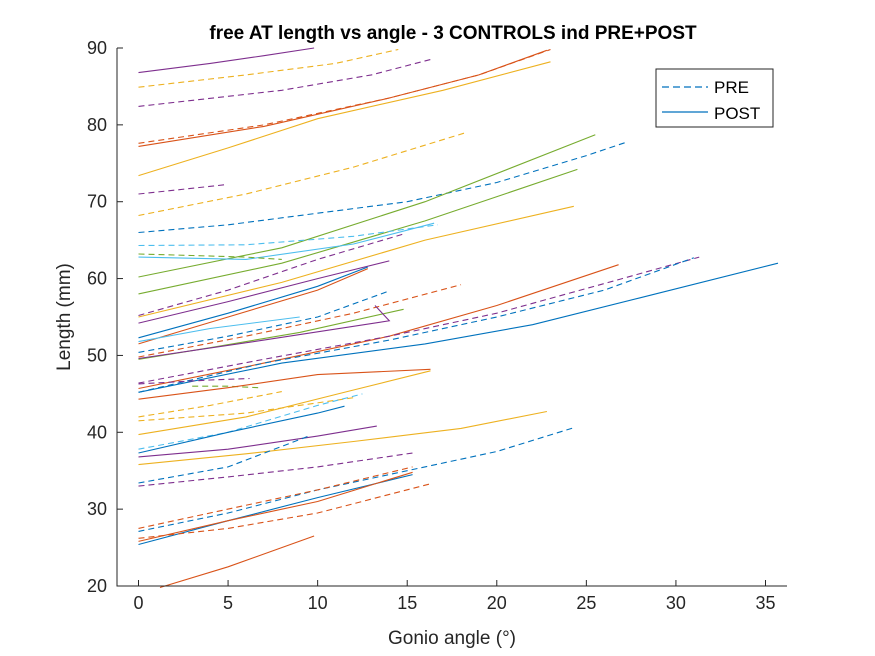 This screenshot has width=875, height=656. I want to click on x-tick-label: 10, so click(318, 603).